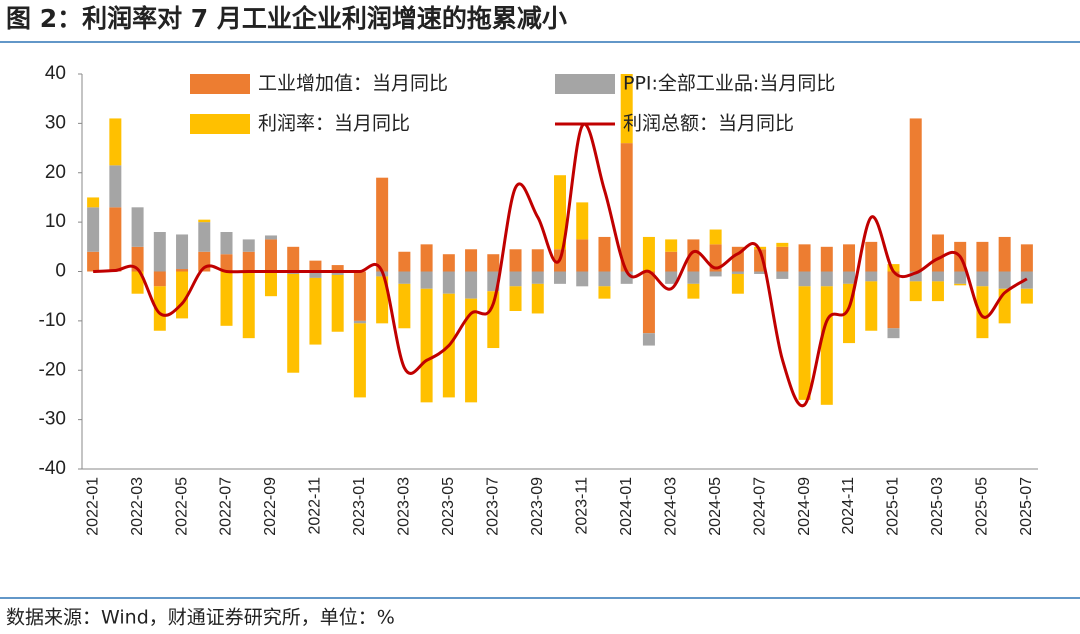 This screenshot has width=1080, height=634. What do you see at coordinates (52, 419) in the screenshot?
I see `y-tick-label: -30` at bounding box center [52, 419].